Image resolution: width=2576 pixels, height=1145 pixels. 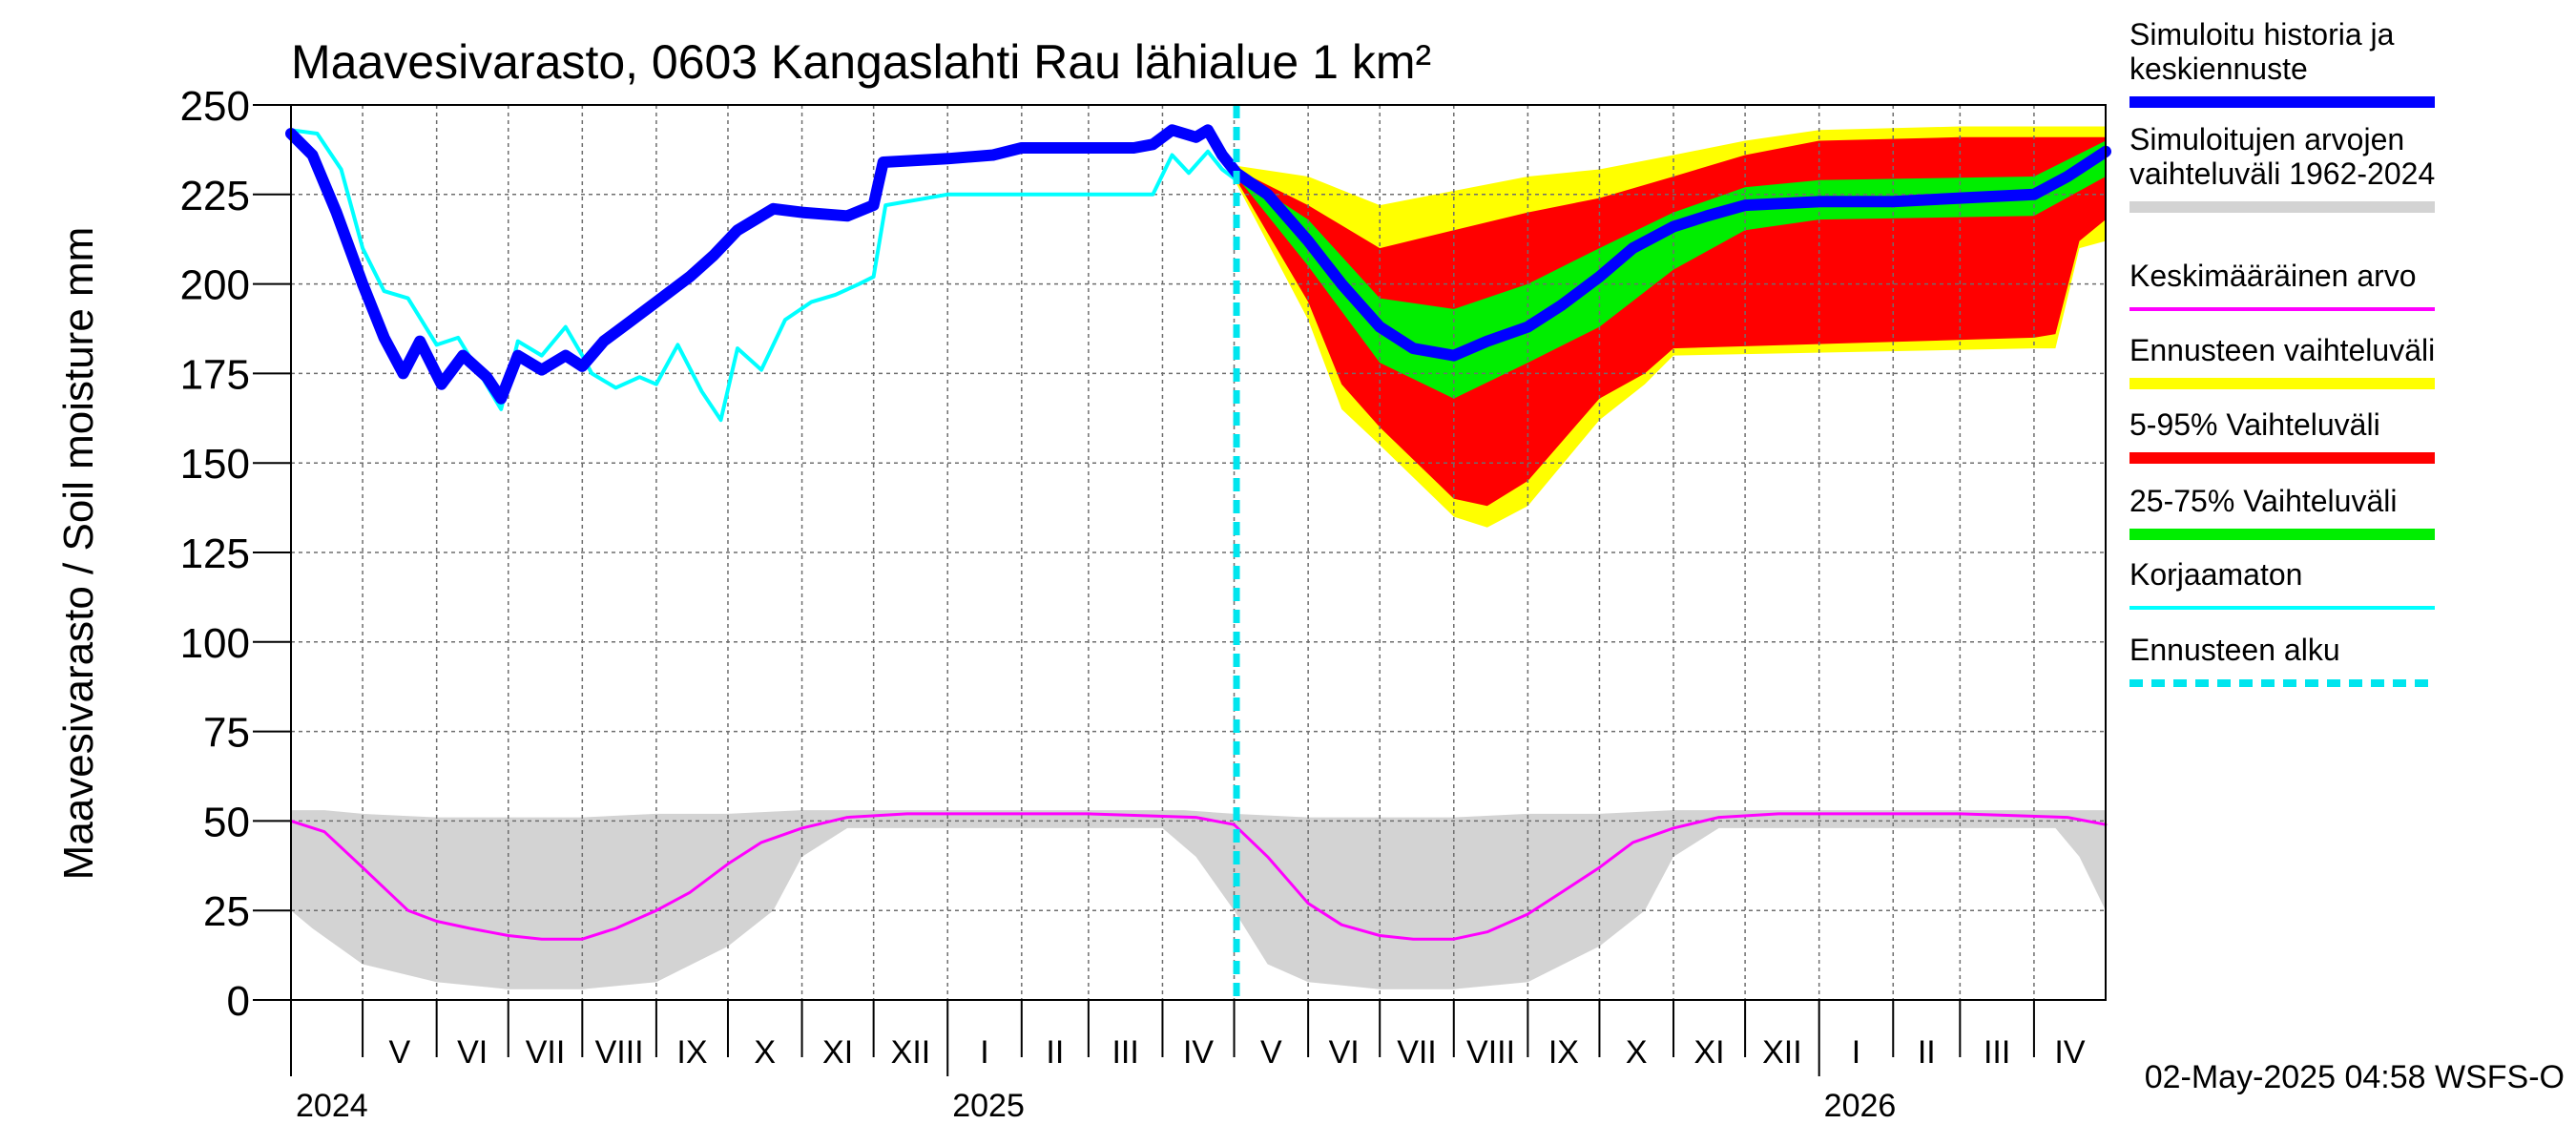 What do you see at coordinates (2254, 424) in the screenshot?
I see `legend-label: 5-95% Vaihteluväli` at bounding box center [2254, 424].